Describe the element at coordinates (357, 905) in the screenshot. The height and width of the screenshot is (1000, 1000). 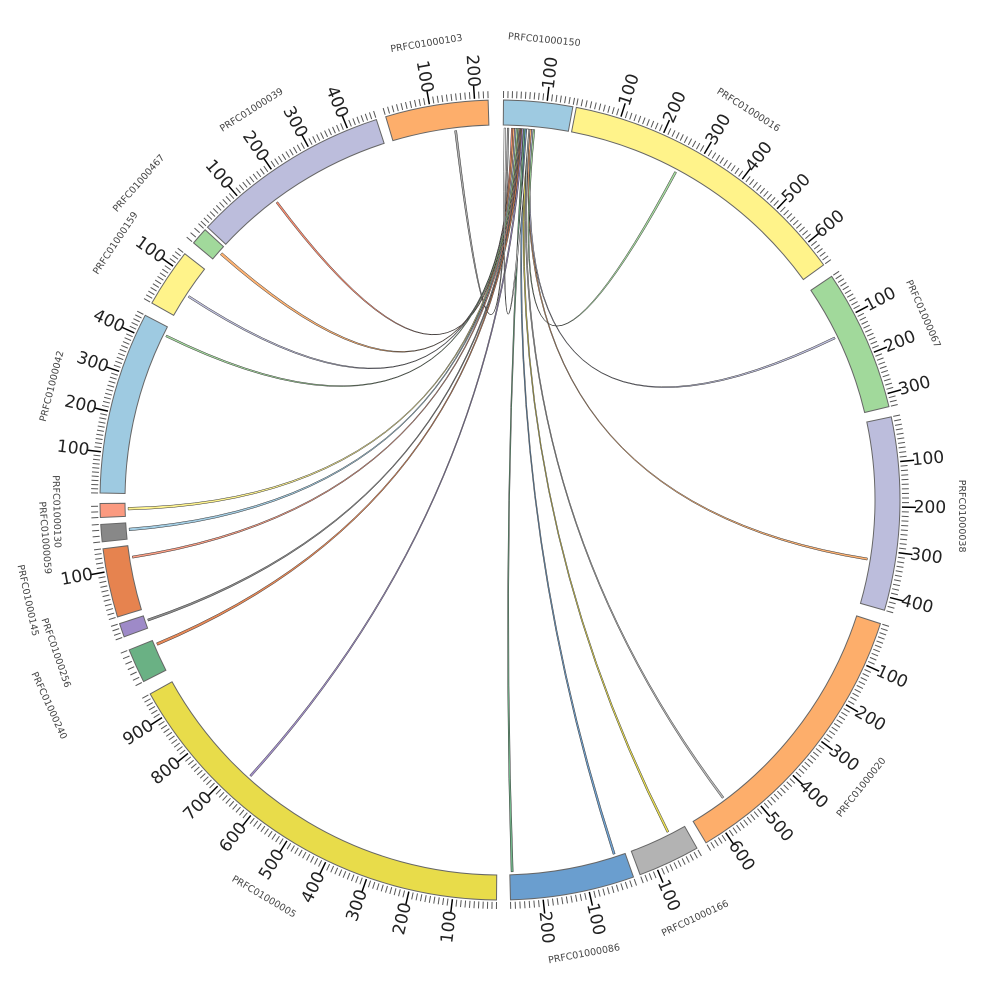
I see `tick-label: 300` at that location.